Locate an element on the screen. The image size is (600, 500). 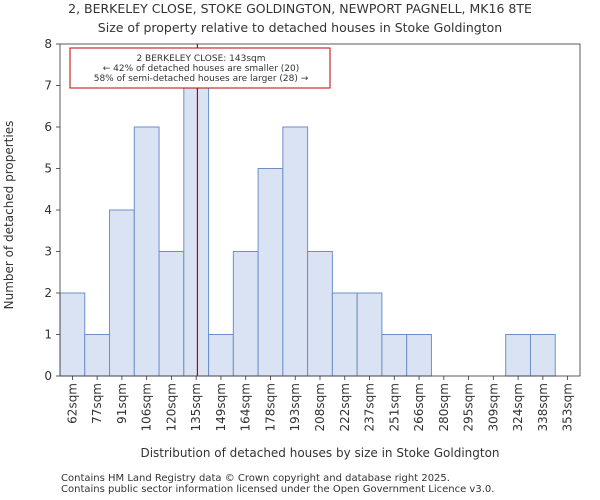
x-tick-label: 280sqm is located at coordinates (444, 407).